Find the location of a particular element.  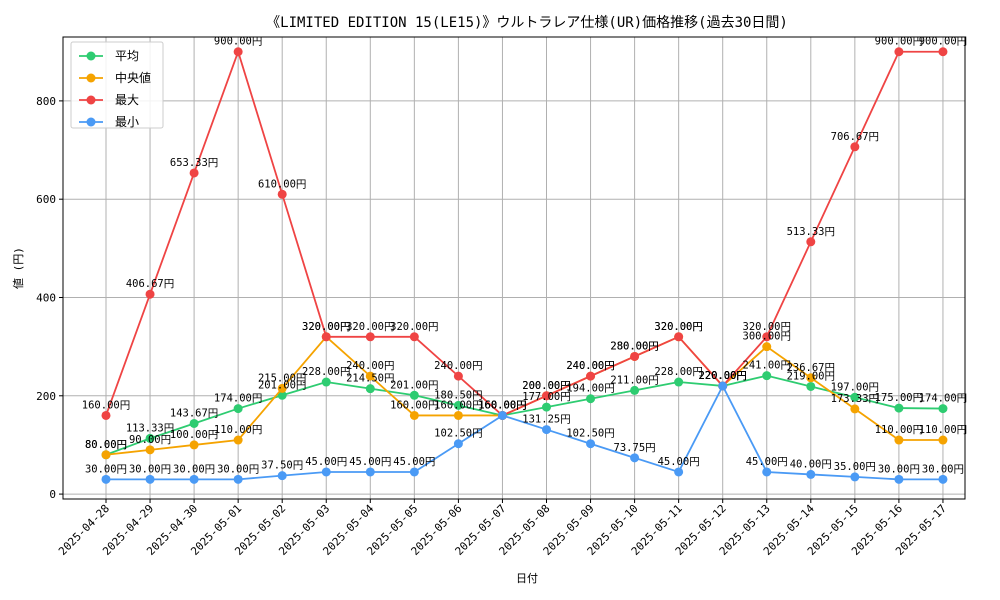

legend-label: 中央値 is located at coordinates (133, 77).